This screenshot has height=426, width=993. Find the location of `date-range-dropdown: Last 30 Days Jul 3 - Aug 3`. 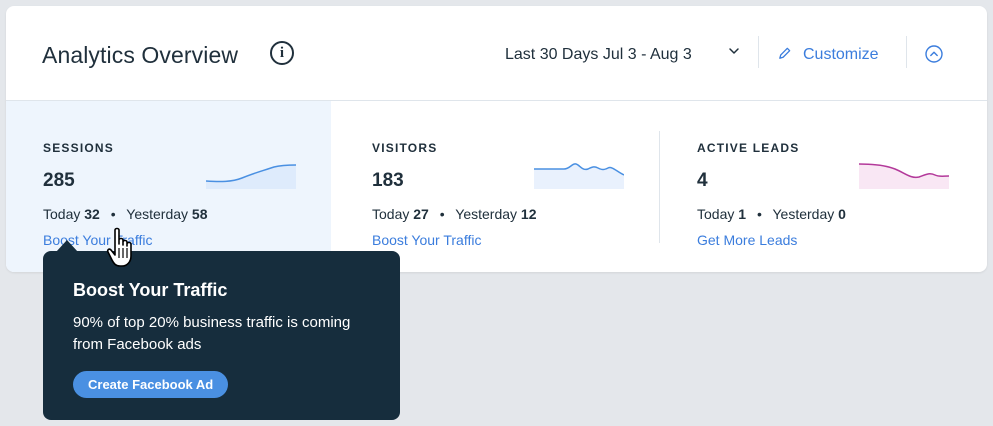

date-range-dropdown: Last 30 Days Jul 3 - Aug 3 is located at coordinates (598, 54).